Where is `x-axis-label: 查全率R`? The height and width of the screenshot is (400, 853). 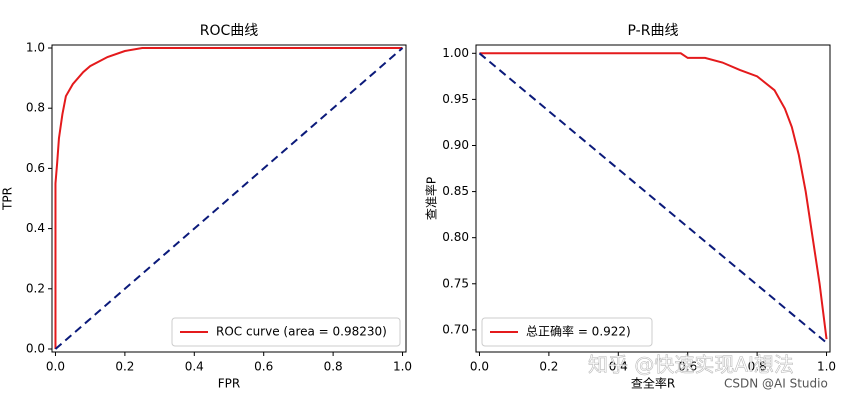
x-axis-label: 查全率R is located at coordinates (653, 383).